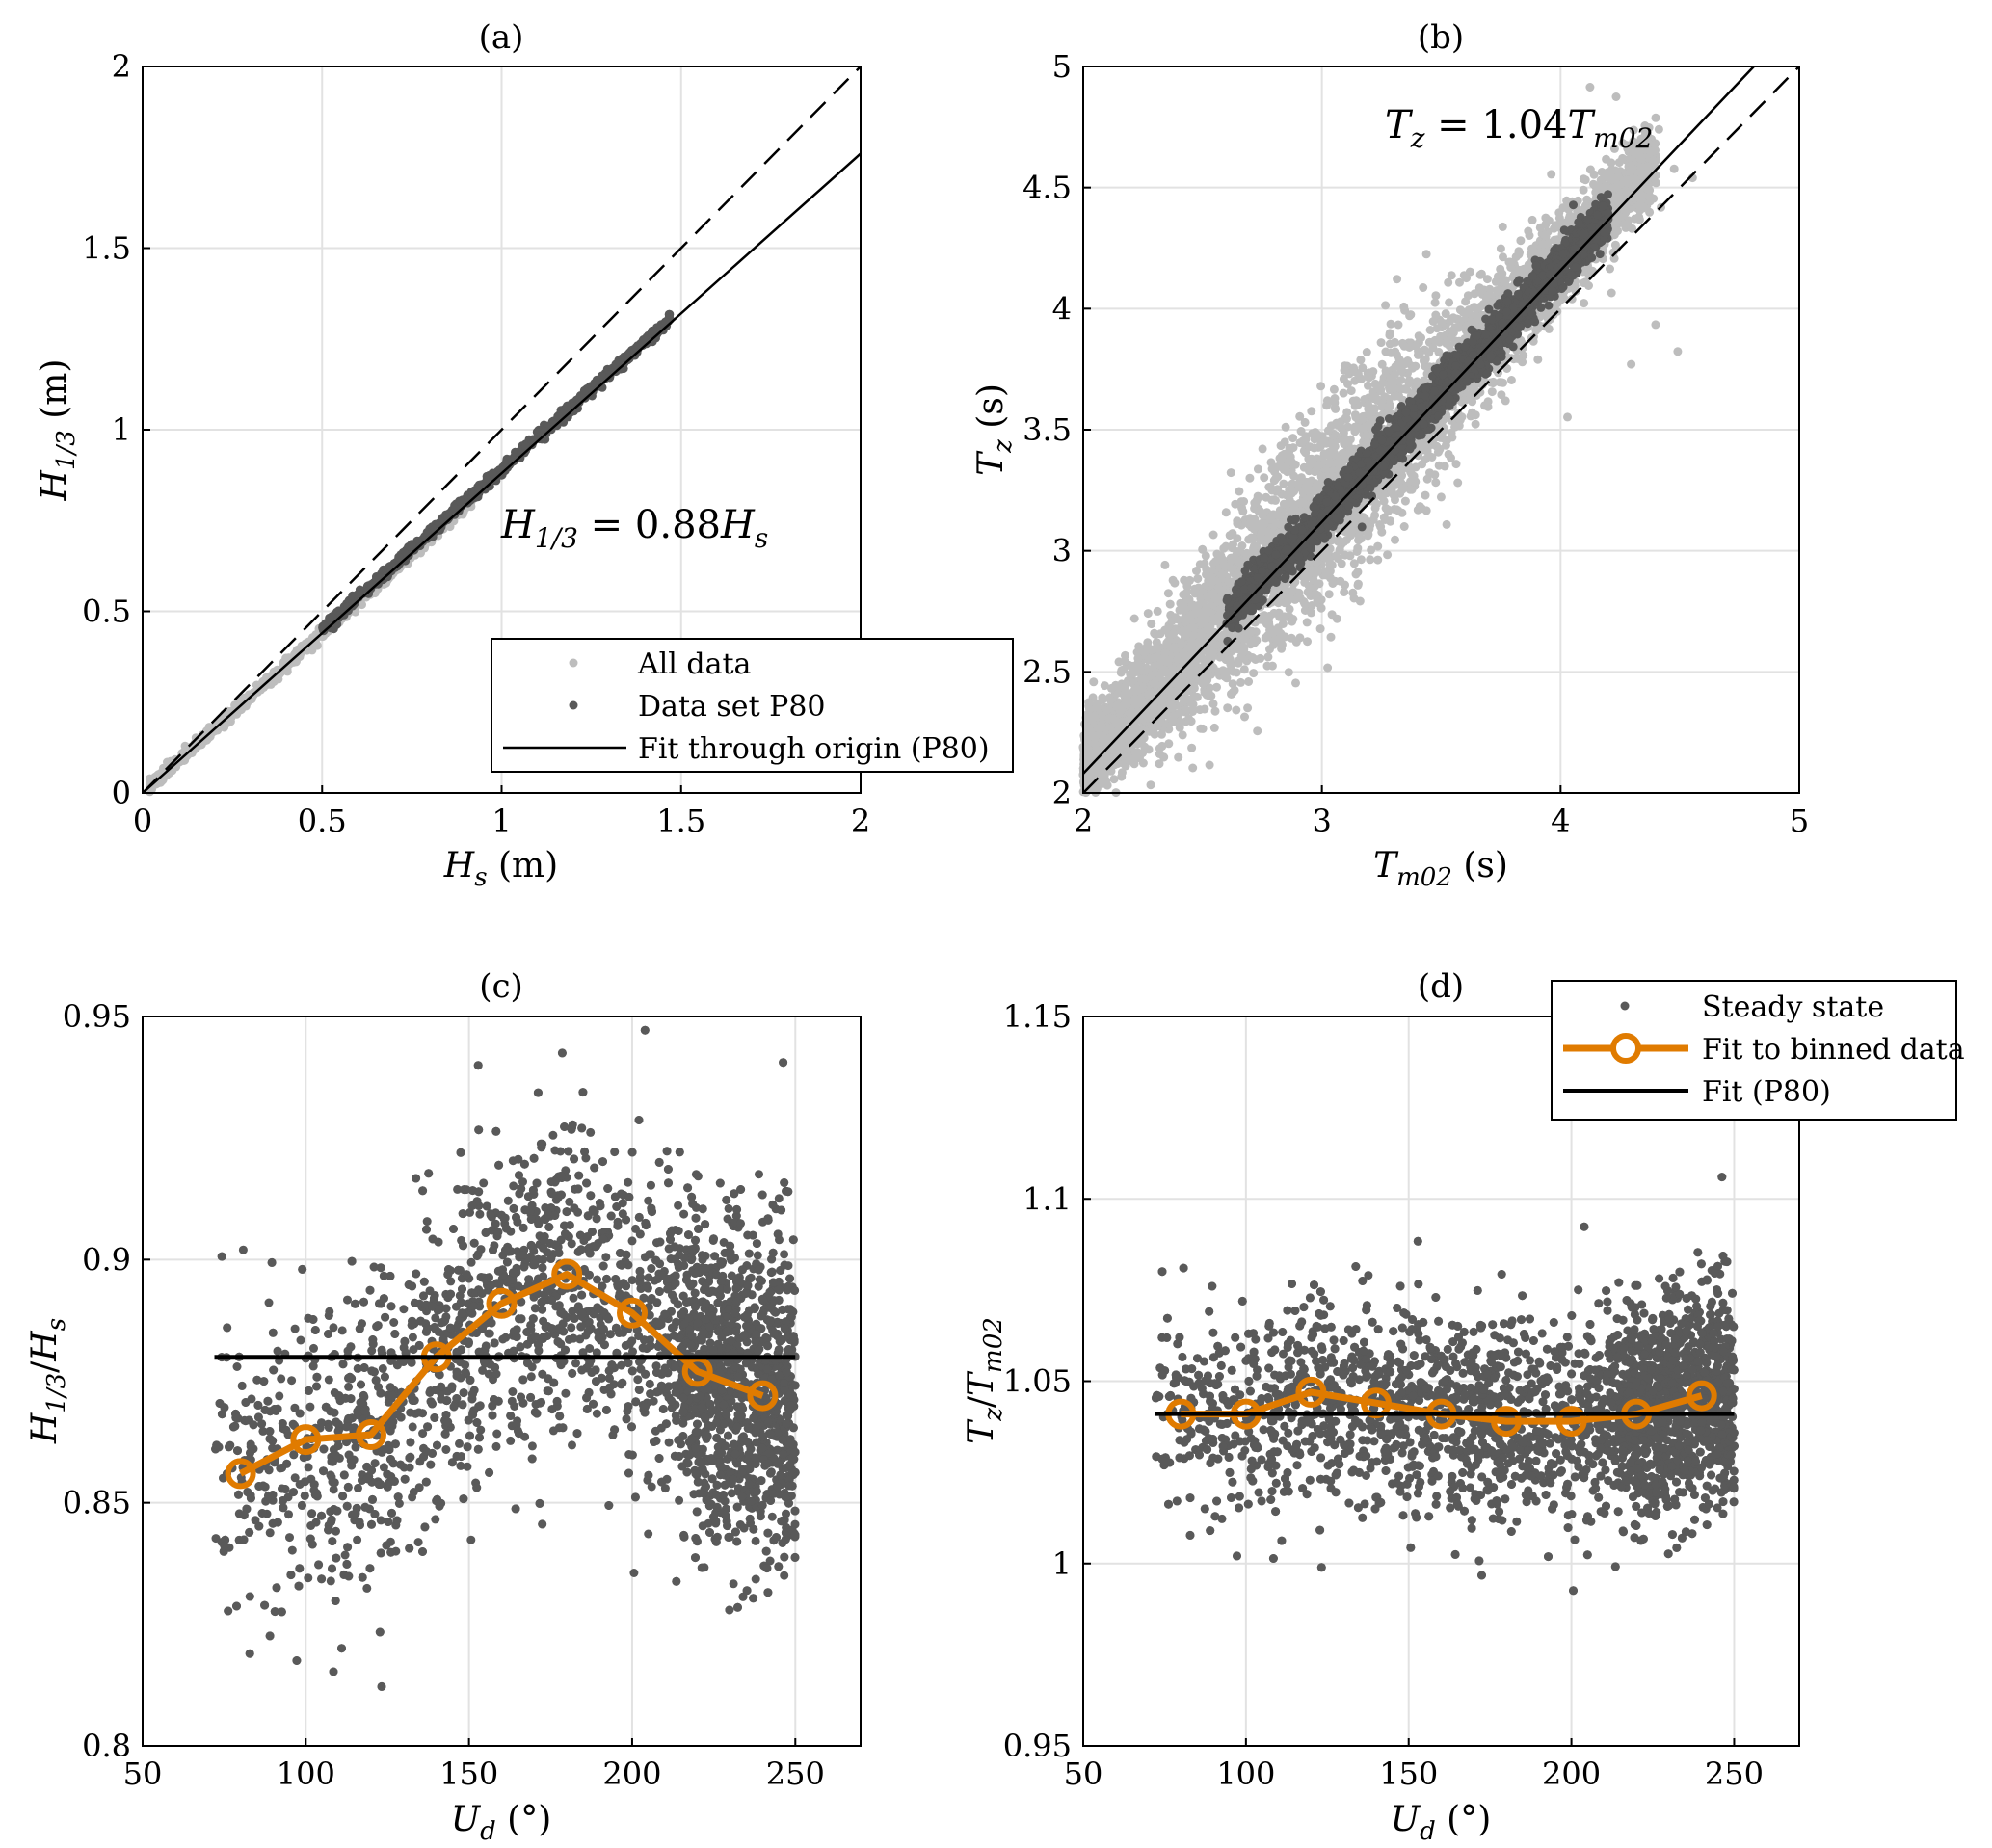  Describe the element at coordinates (106, 612) in the screenshot. I see `y-tick-label: 0.5` at that location.